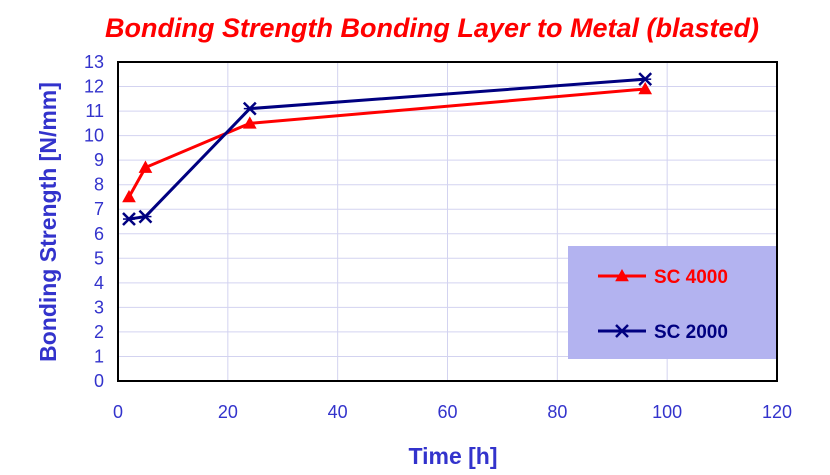 The width and height of the screenshot is (830, 475). Describe the element at coordinates (99, 258) in the screenshot. I see `y-tick-label: 5` at that location.